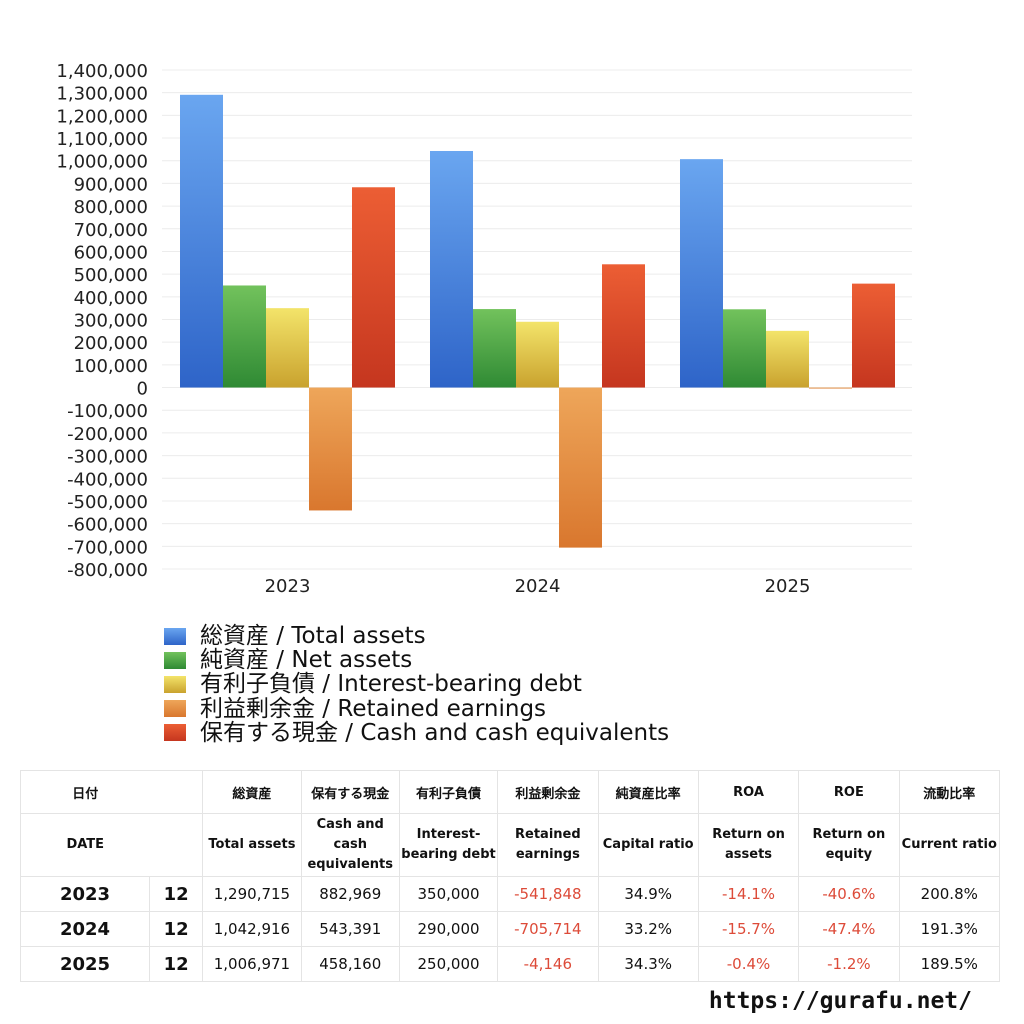  Describe the element at coordinates (102, 71) in the screenshot. I see `y-tick-label: 1,400,000` at that location.